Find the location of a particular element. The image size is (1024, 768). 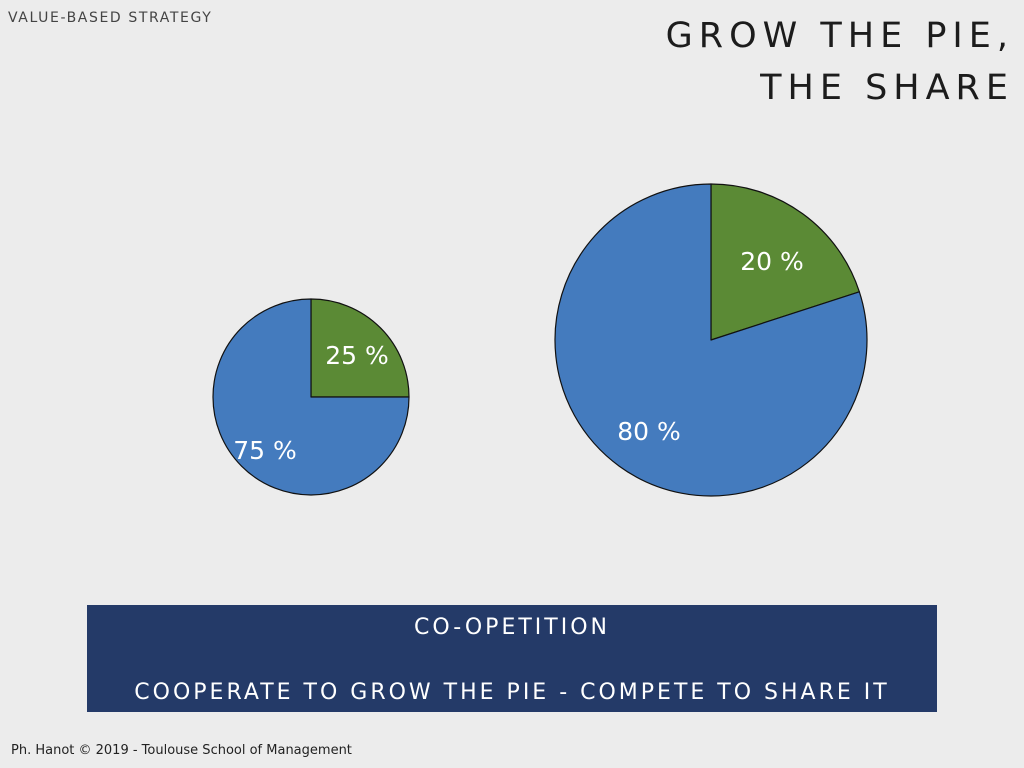

banner-title: CO-OPETITION is located at coordinates (512, 627).